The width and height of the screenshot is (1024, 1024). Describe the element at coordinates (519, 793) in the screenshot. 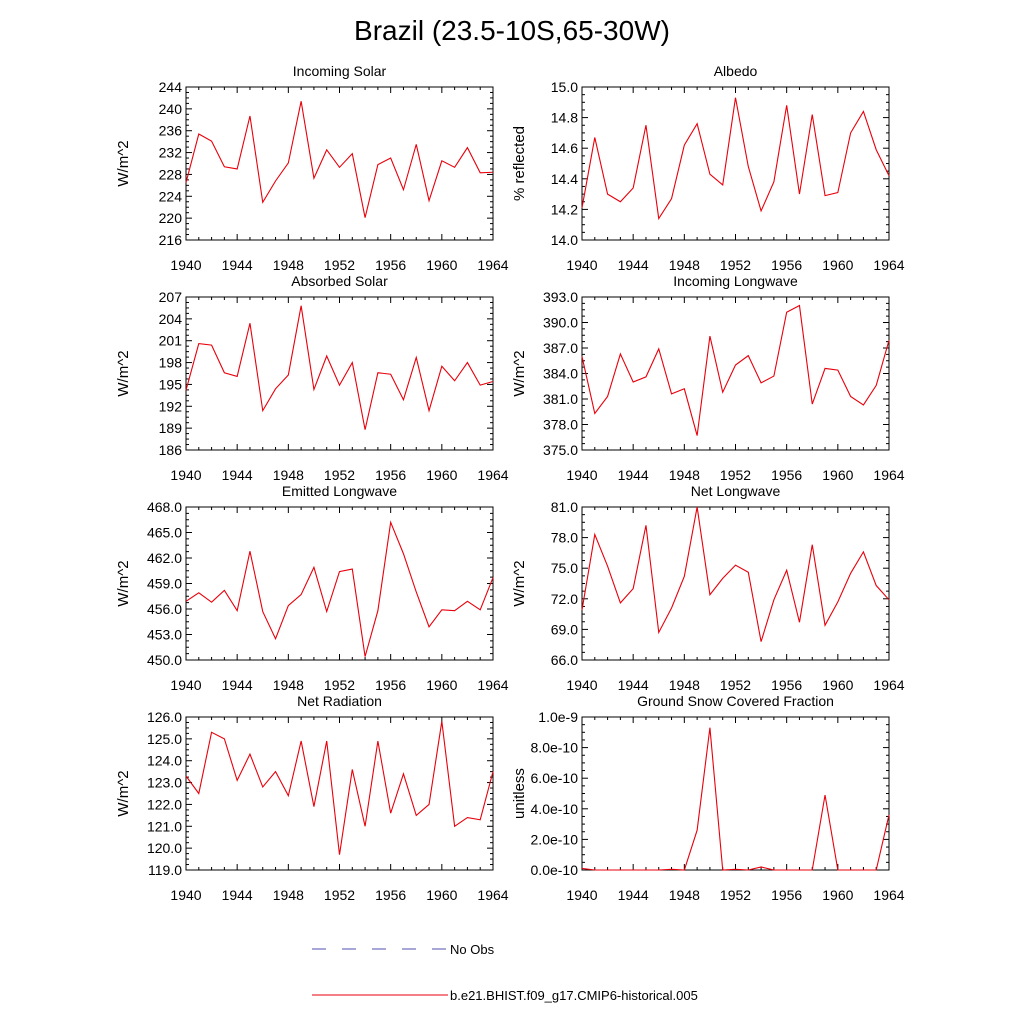

I see `y-axis-label: unitless` at that location.